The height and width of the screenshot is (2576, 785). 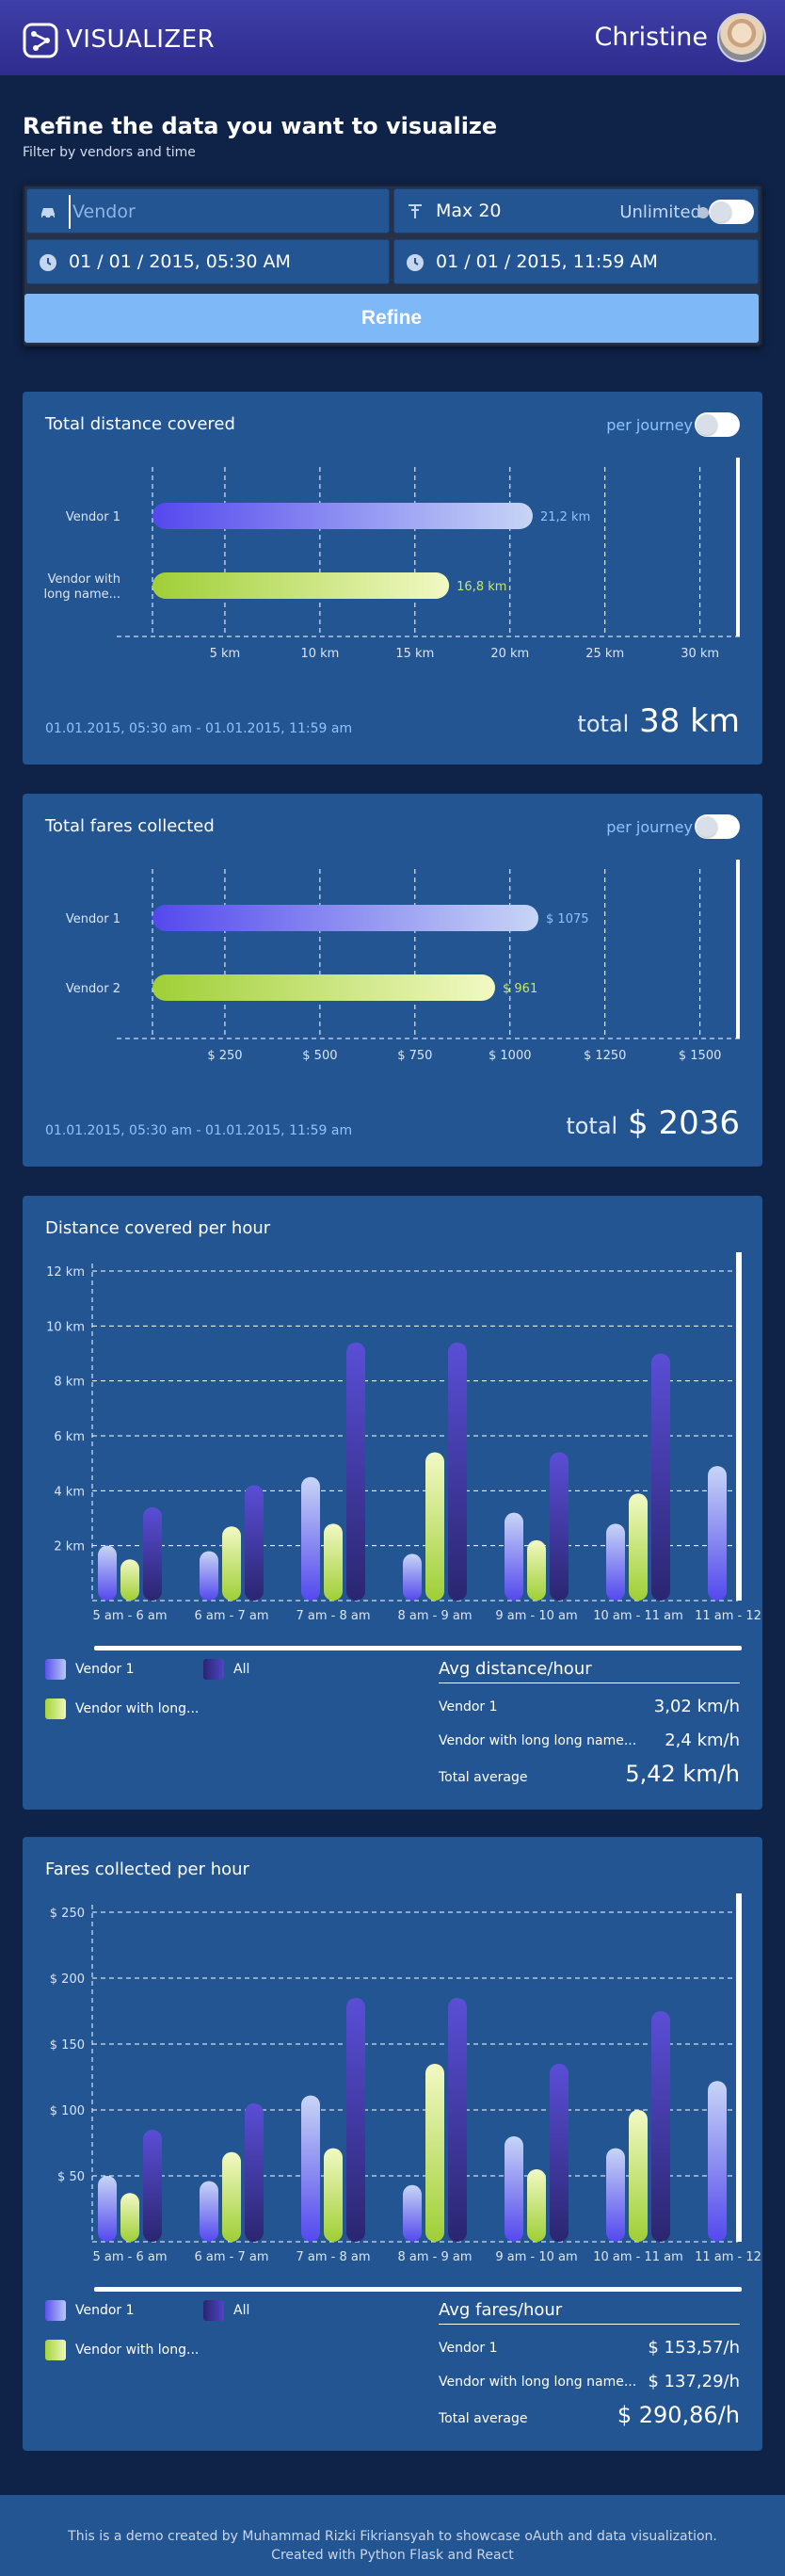 What do you see at coordinates (48, 213) in the screenshot?
I see `car-icon` at bounding box center [48, 213].